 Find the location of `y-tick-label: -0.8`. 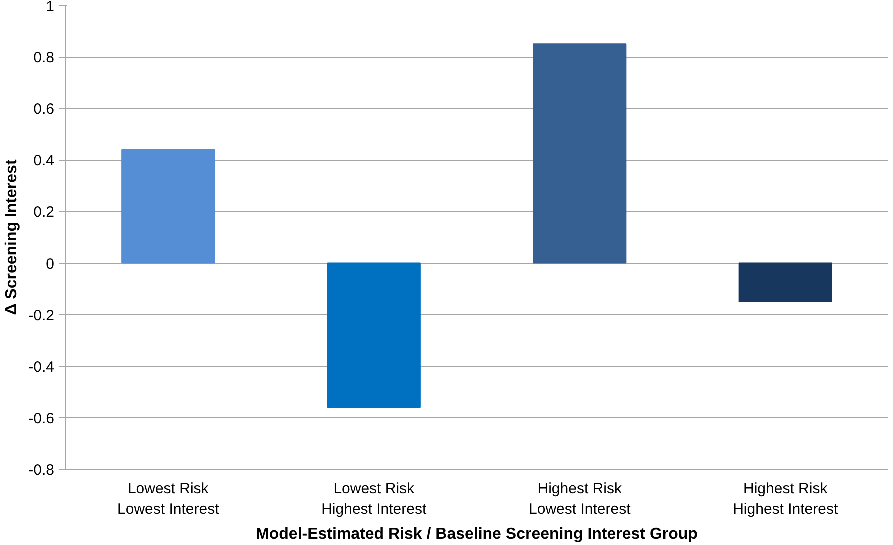

y-tick-label: -0.8 is located at coordinates (41, 470).